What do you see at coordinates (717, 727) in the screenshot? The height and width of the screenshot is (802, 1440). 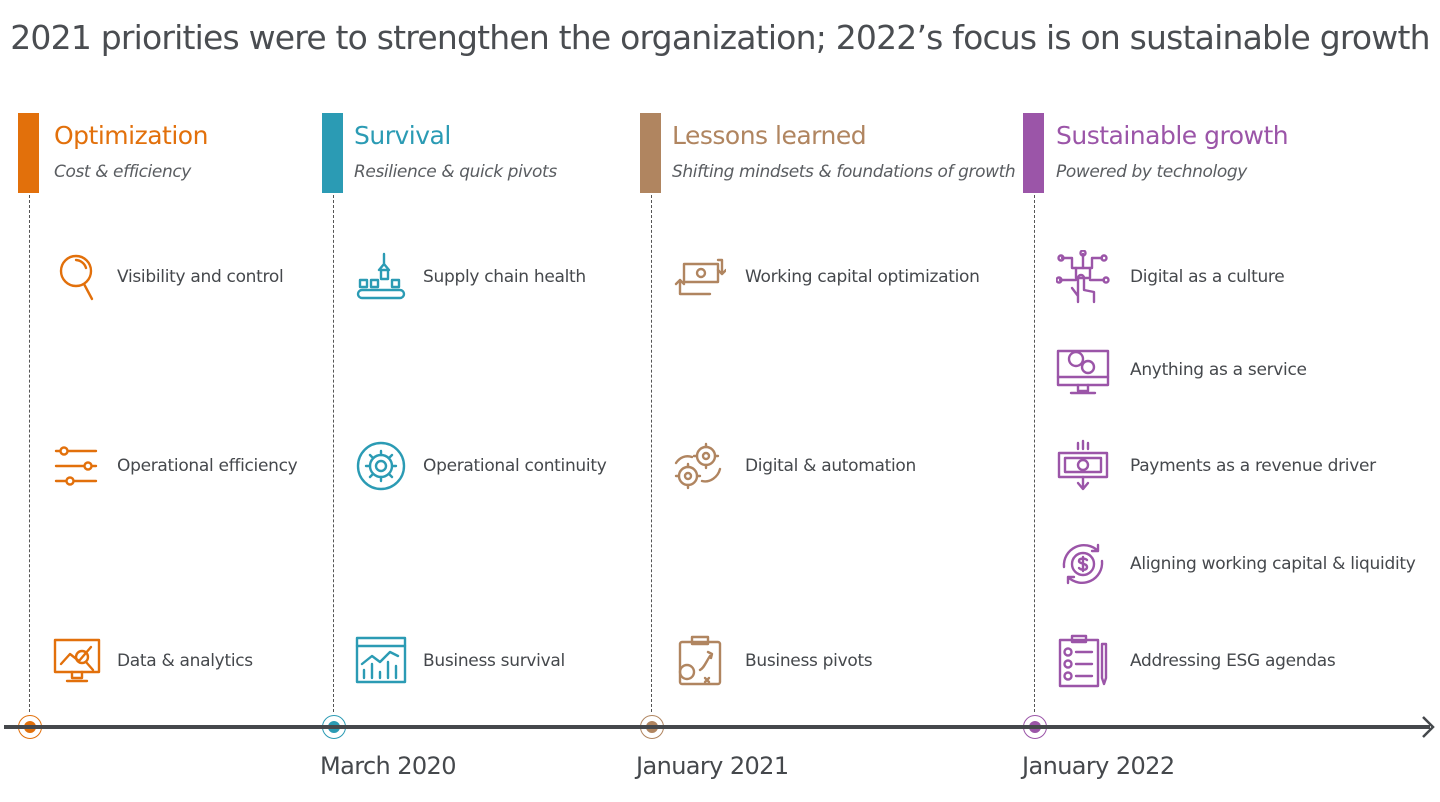 I see `timeline-axis` at bounding box center [717, 727].